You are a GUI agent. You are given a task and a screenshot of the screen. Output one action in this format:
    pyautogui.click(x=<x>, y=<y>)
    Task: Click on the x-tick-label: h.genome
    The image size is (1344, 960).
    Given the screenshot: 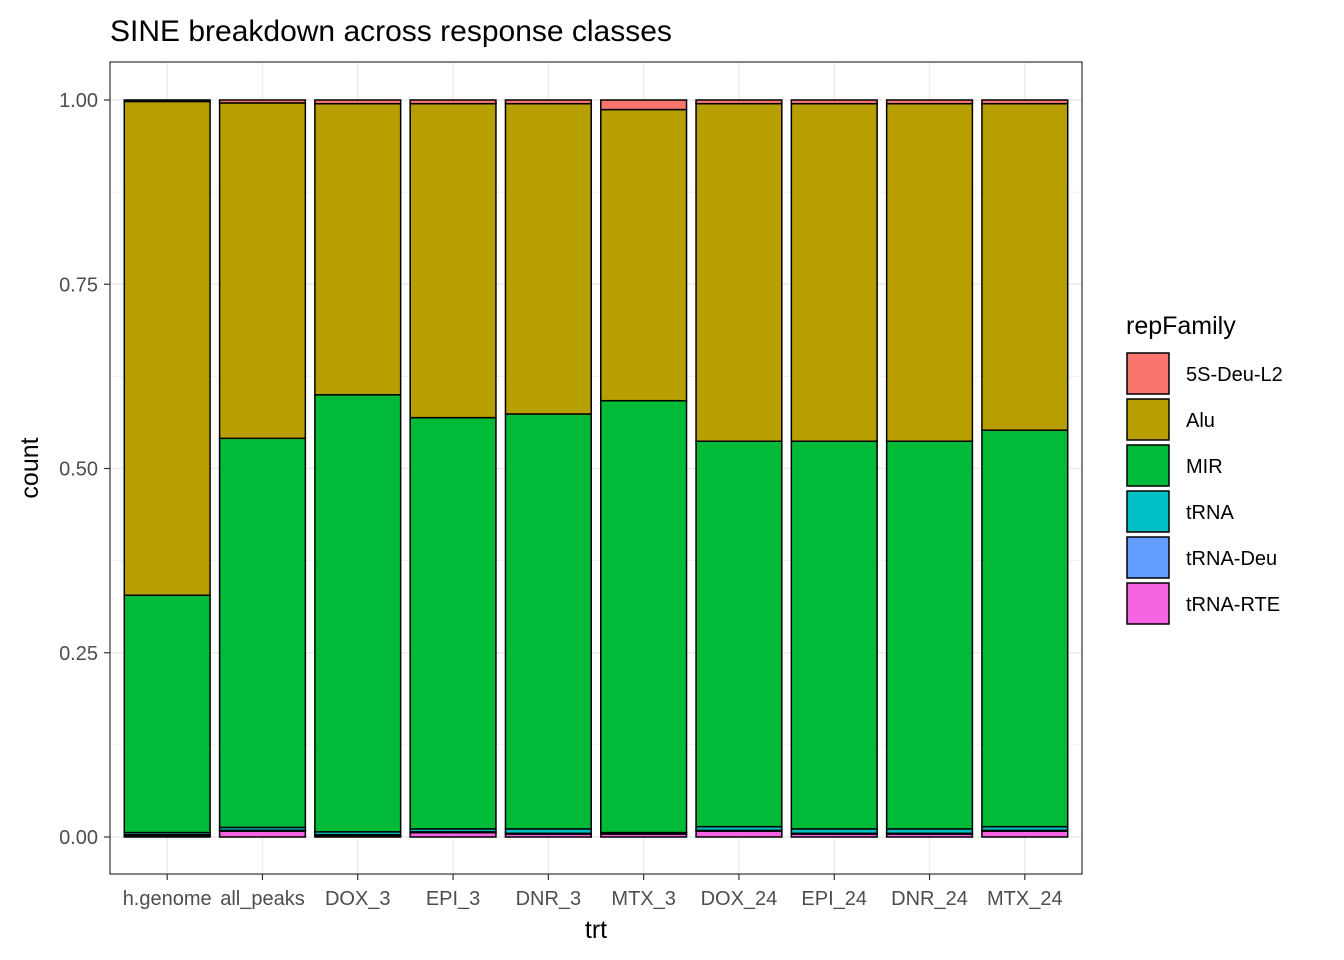 What is the action you would take?
    pyautogui.click(x=167, y=899)
    